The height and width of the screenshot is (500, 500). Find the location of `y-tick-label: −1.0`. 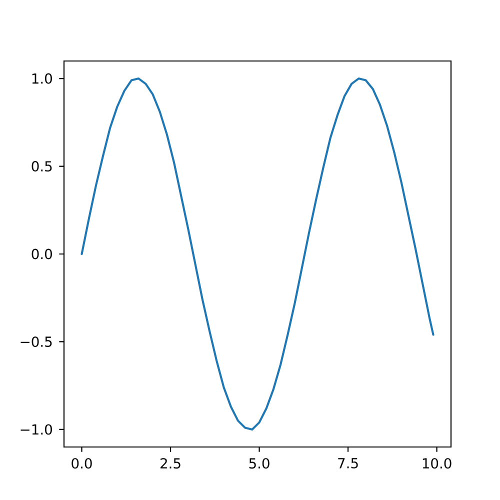

y-tick-label: −1.0 is located at coordinates (36, 429).